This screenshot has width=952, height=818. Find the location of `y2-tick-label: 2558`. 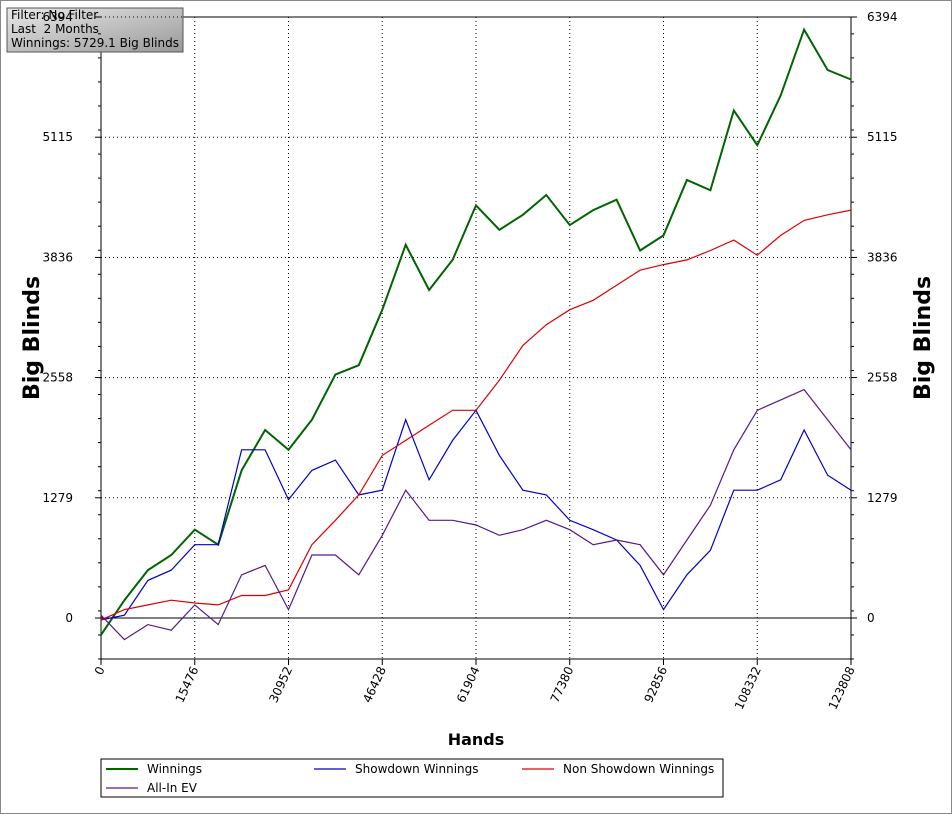

y2-tick-label: 2558 is located at coordinates (882, 378).